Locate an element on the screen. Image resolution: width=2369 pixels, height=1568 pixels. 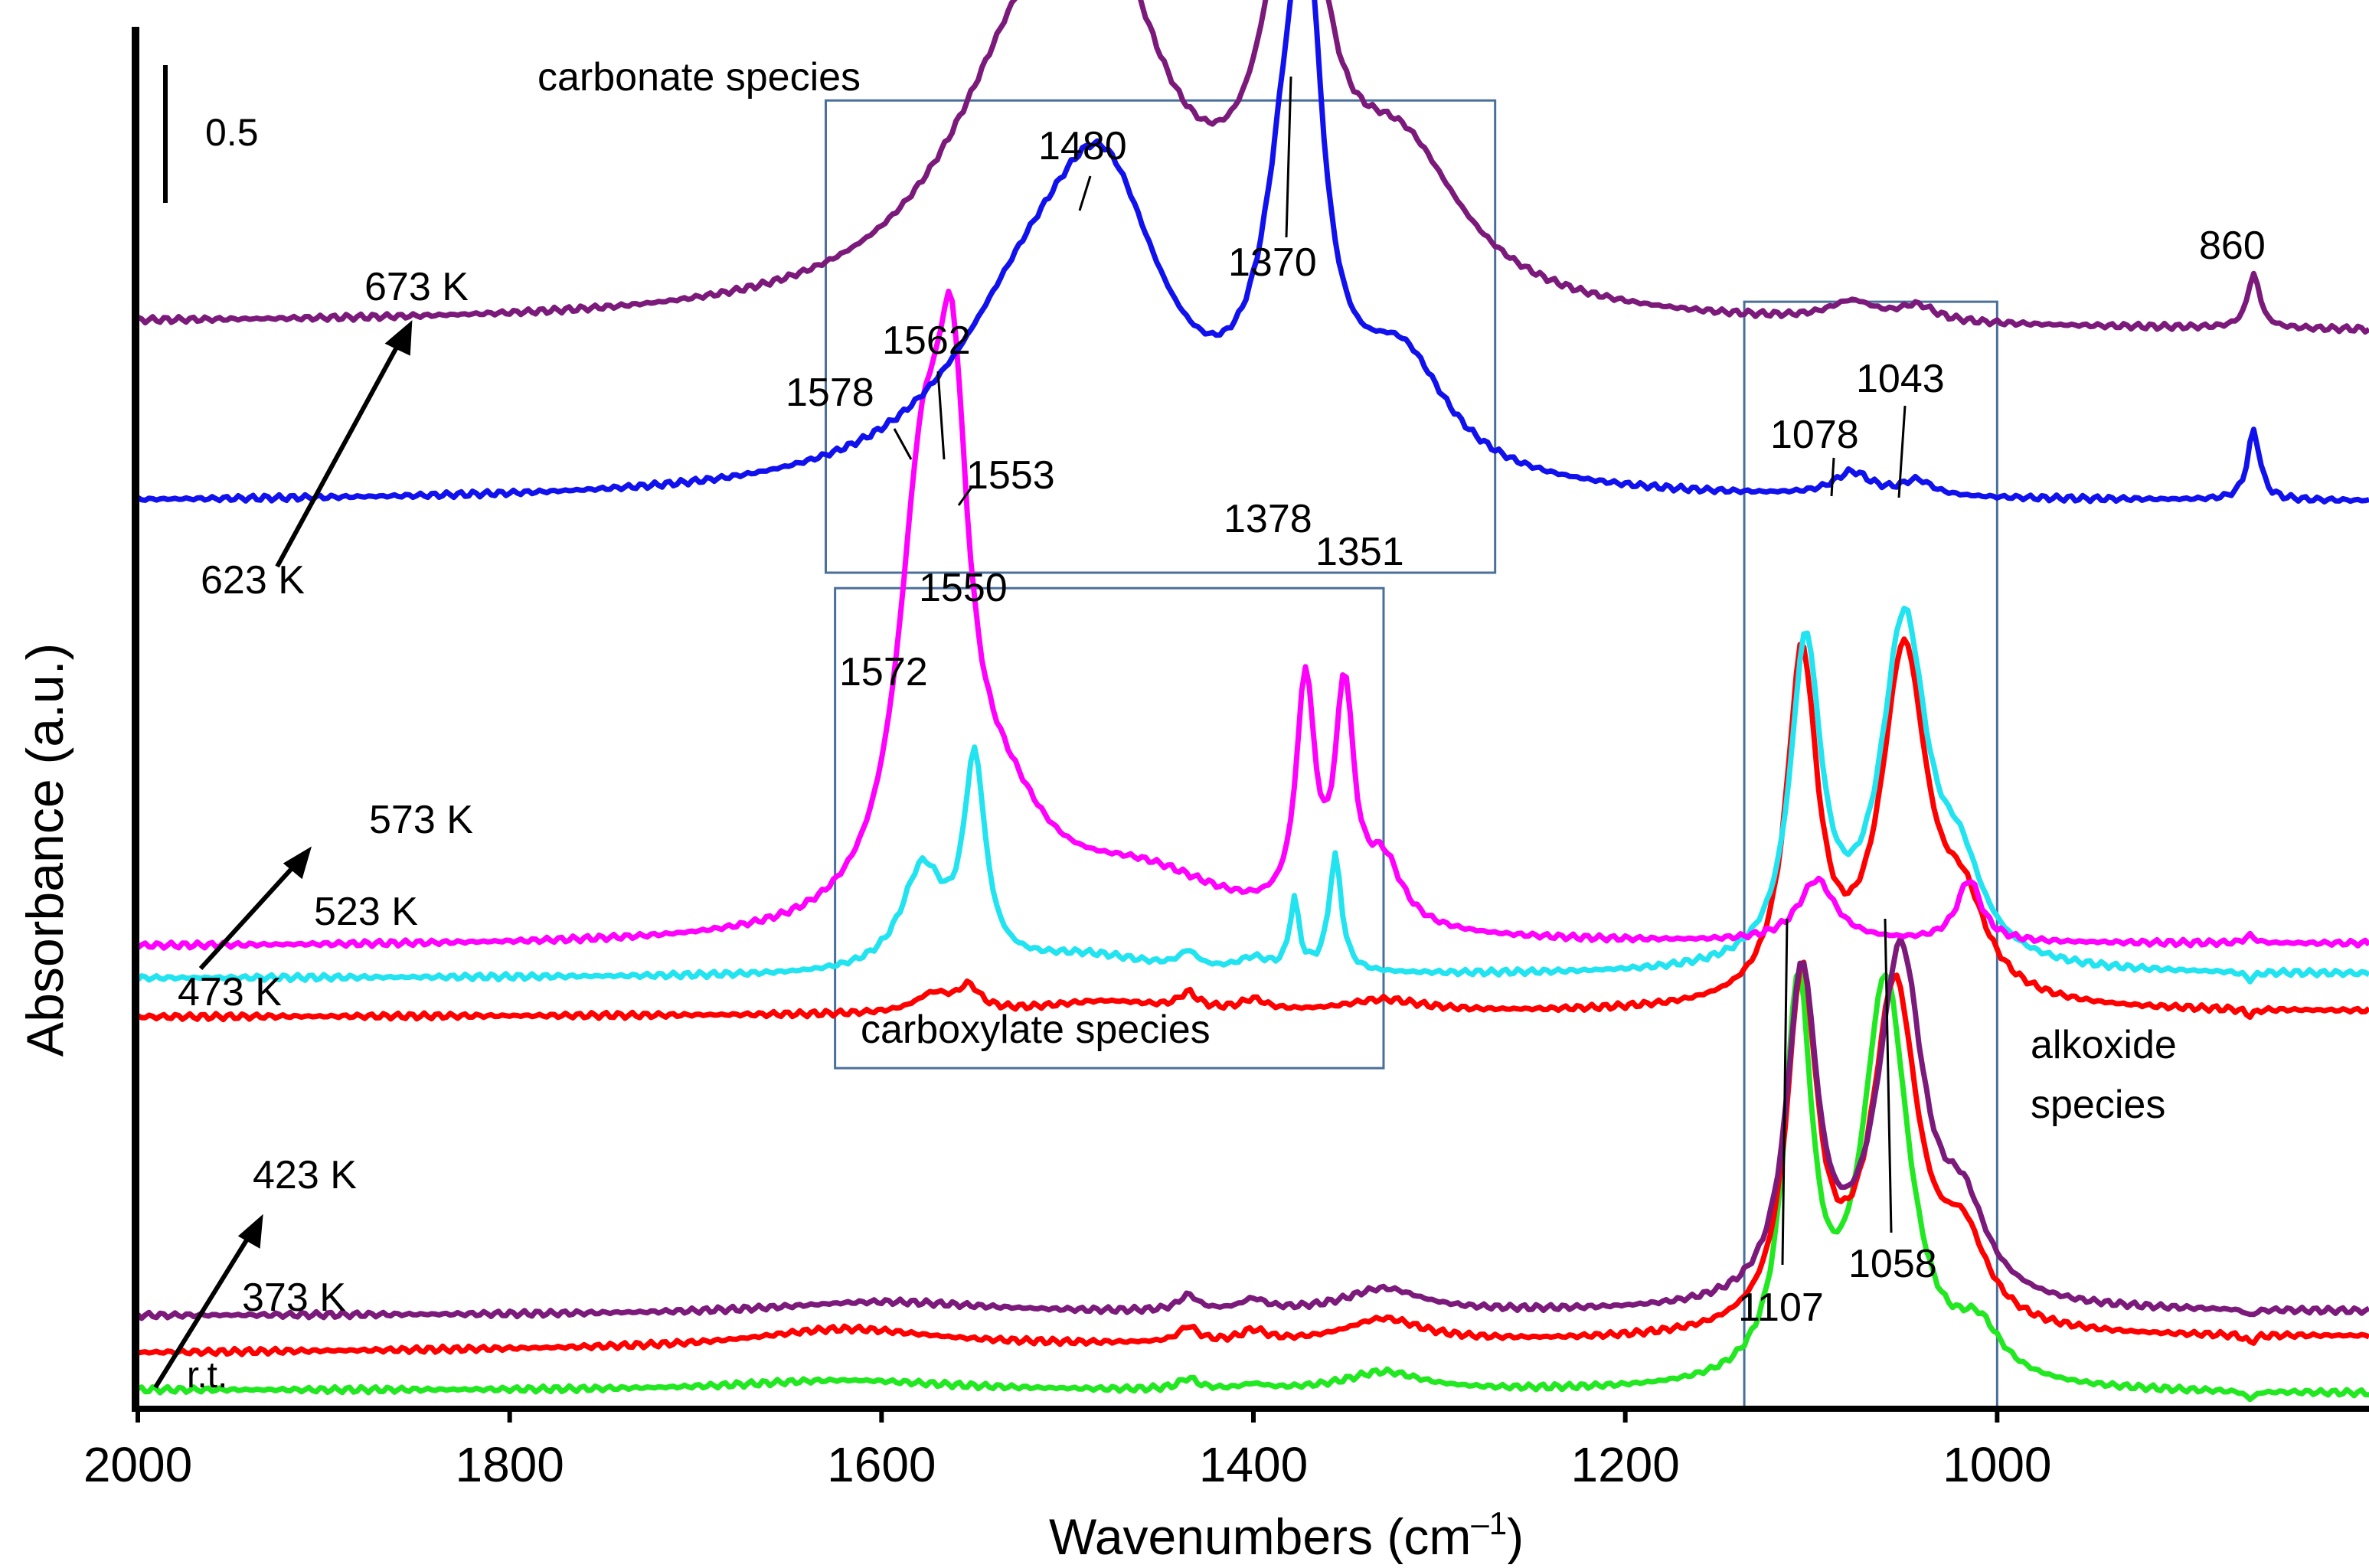
peak-label-1550: 1550 is located at coordinates (964, 588).